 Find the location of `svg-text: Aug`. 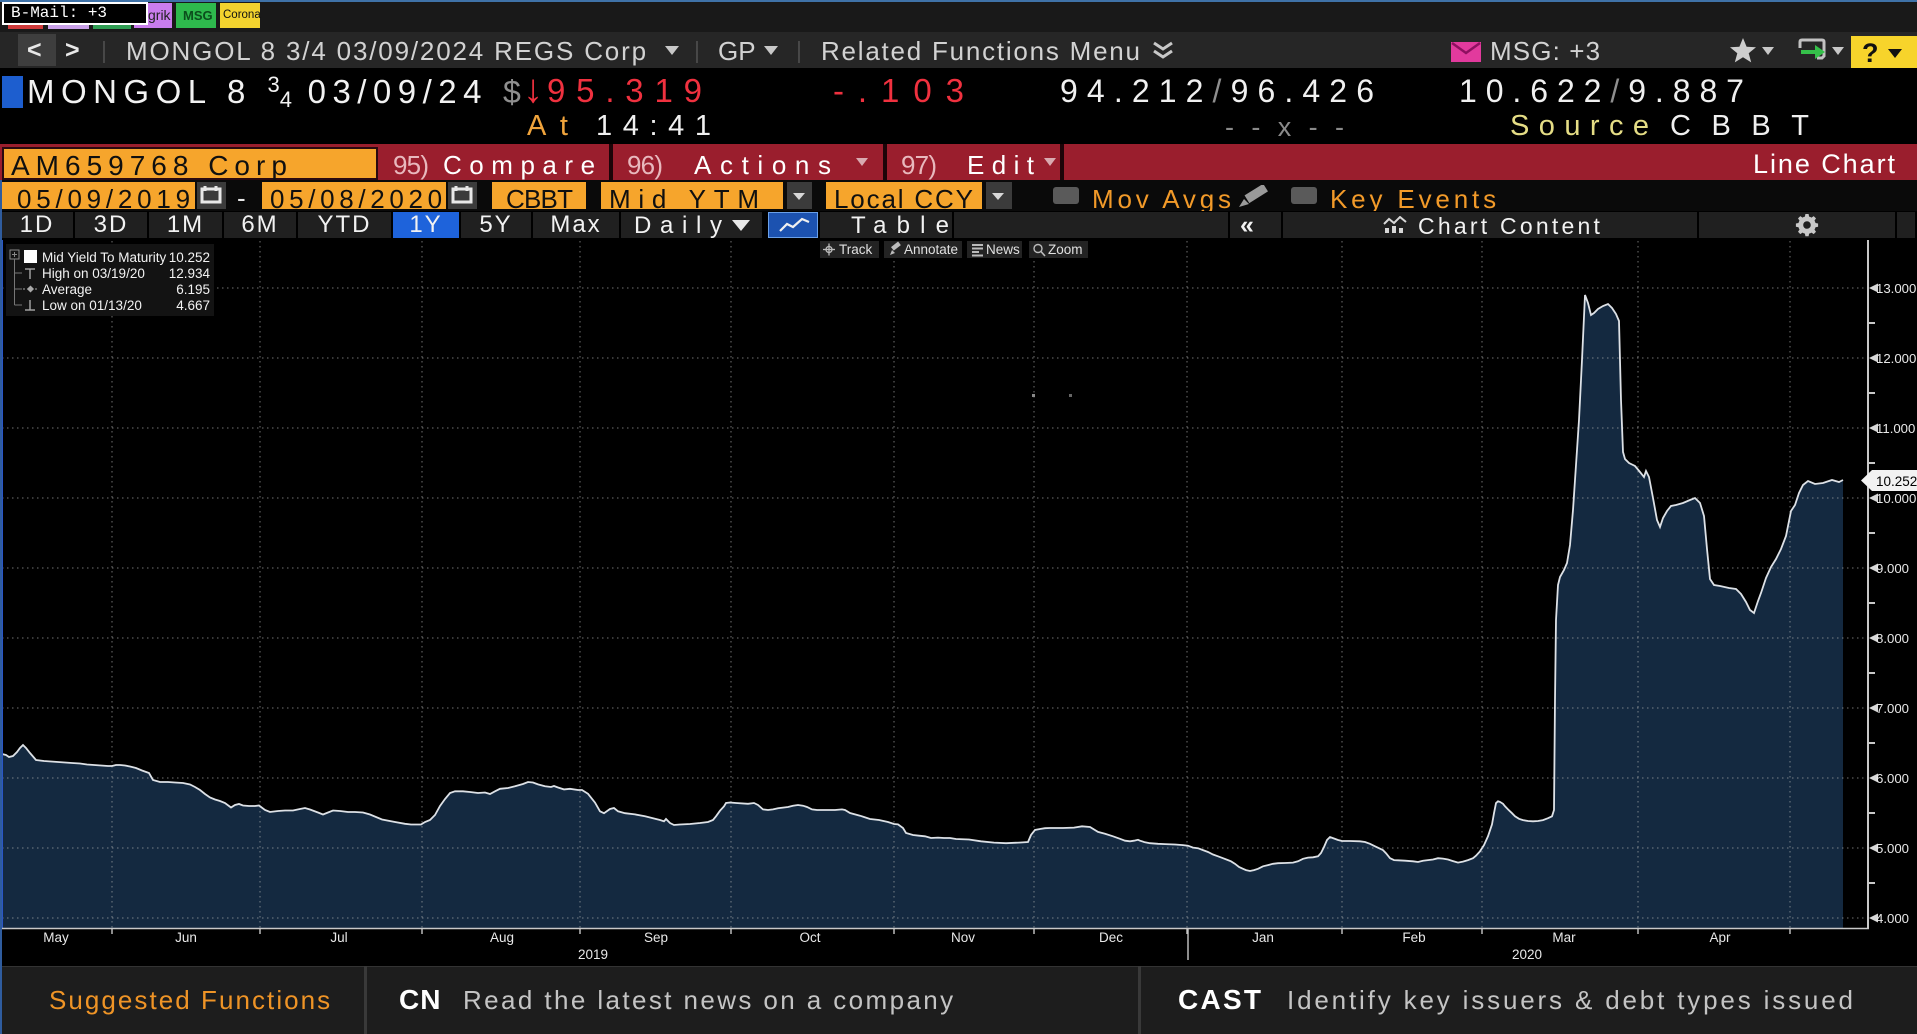

svg-text: Aug is located at coordinates (502, 937).